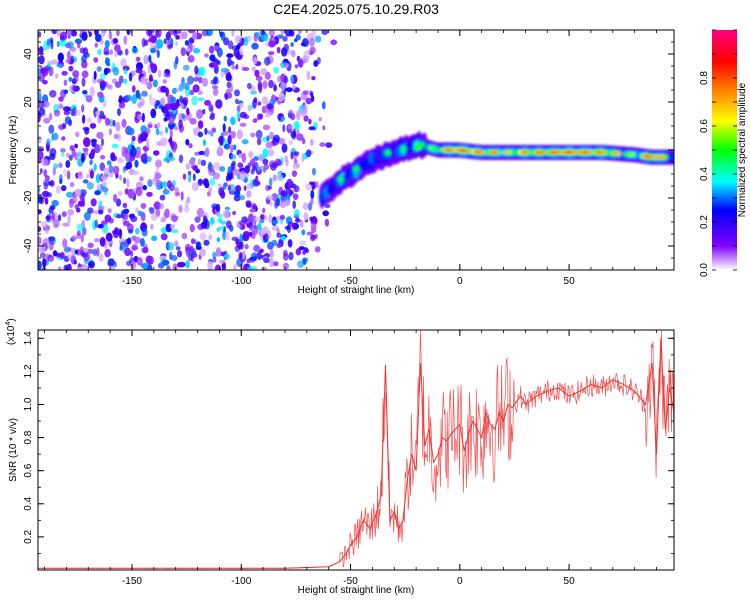  I want to click on snr-y-scale: (x104), so click(11, 331).